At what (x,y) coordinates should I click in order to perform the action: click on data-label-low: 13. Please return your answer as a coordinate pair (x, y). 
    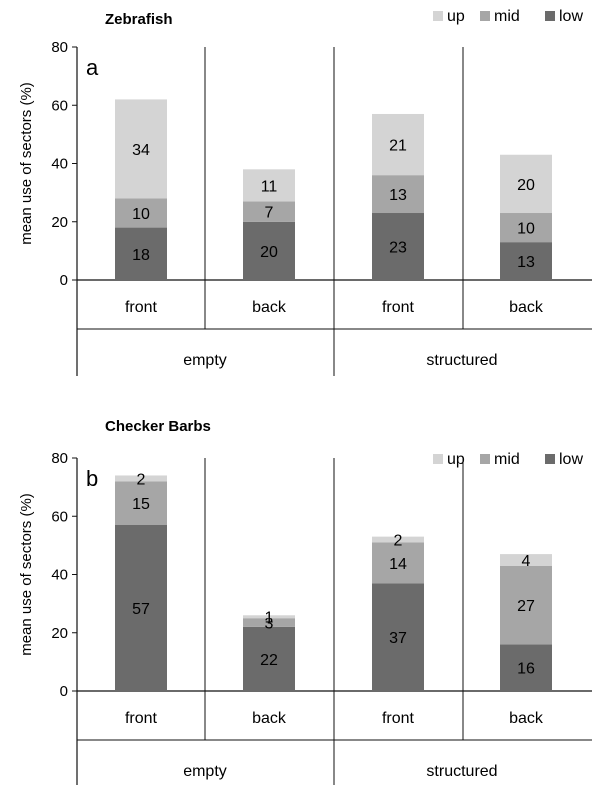
    Looking at the image, I should click on (526, 262).